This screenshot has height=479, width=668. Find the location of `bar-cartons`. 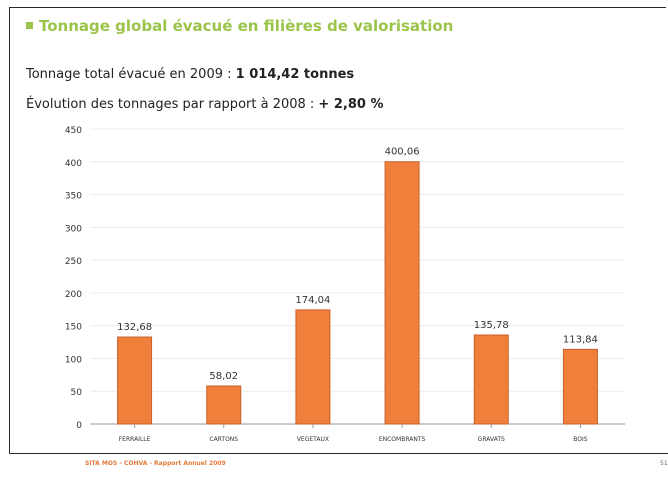

bar-cartons is located at coordinates (224, 405).